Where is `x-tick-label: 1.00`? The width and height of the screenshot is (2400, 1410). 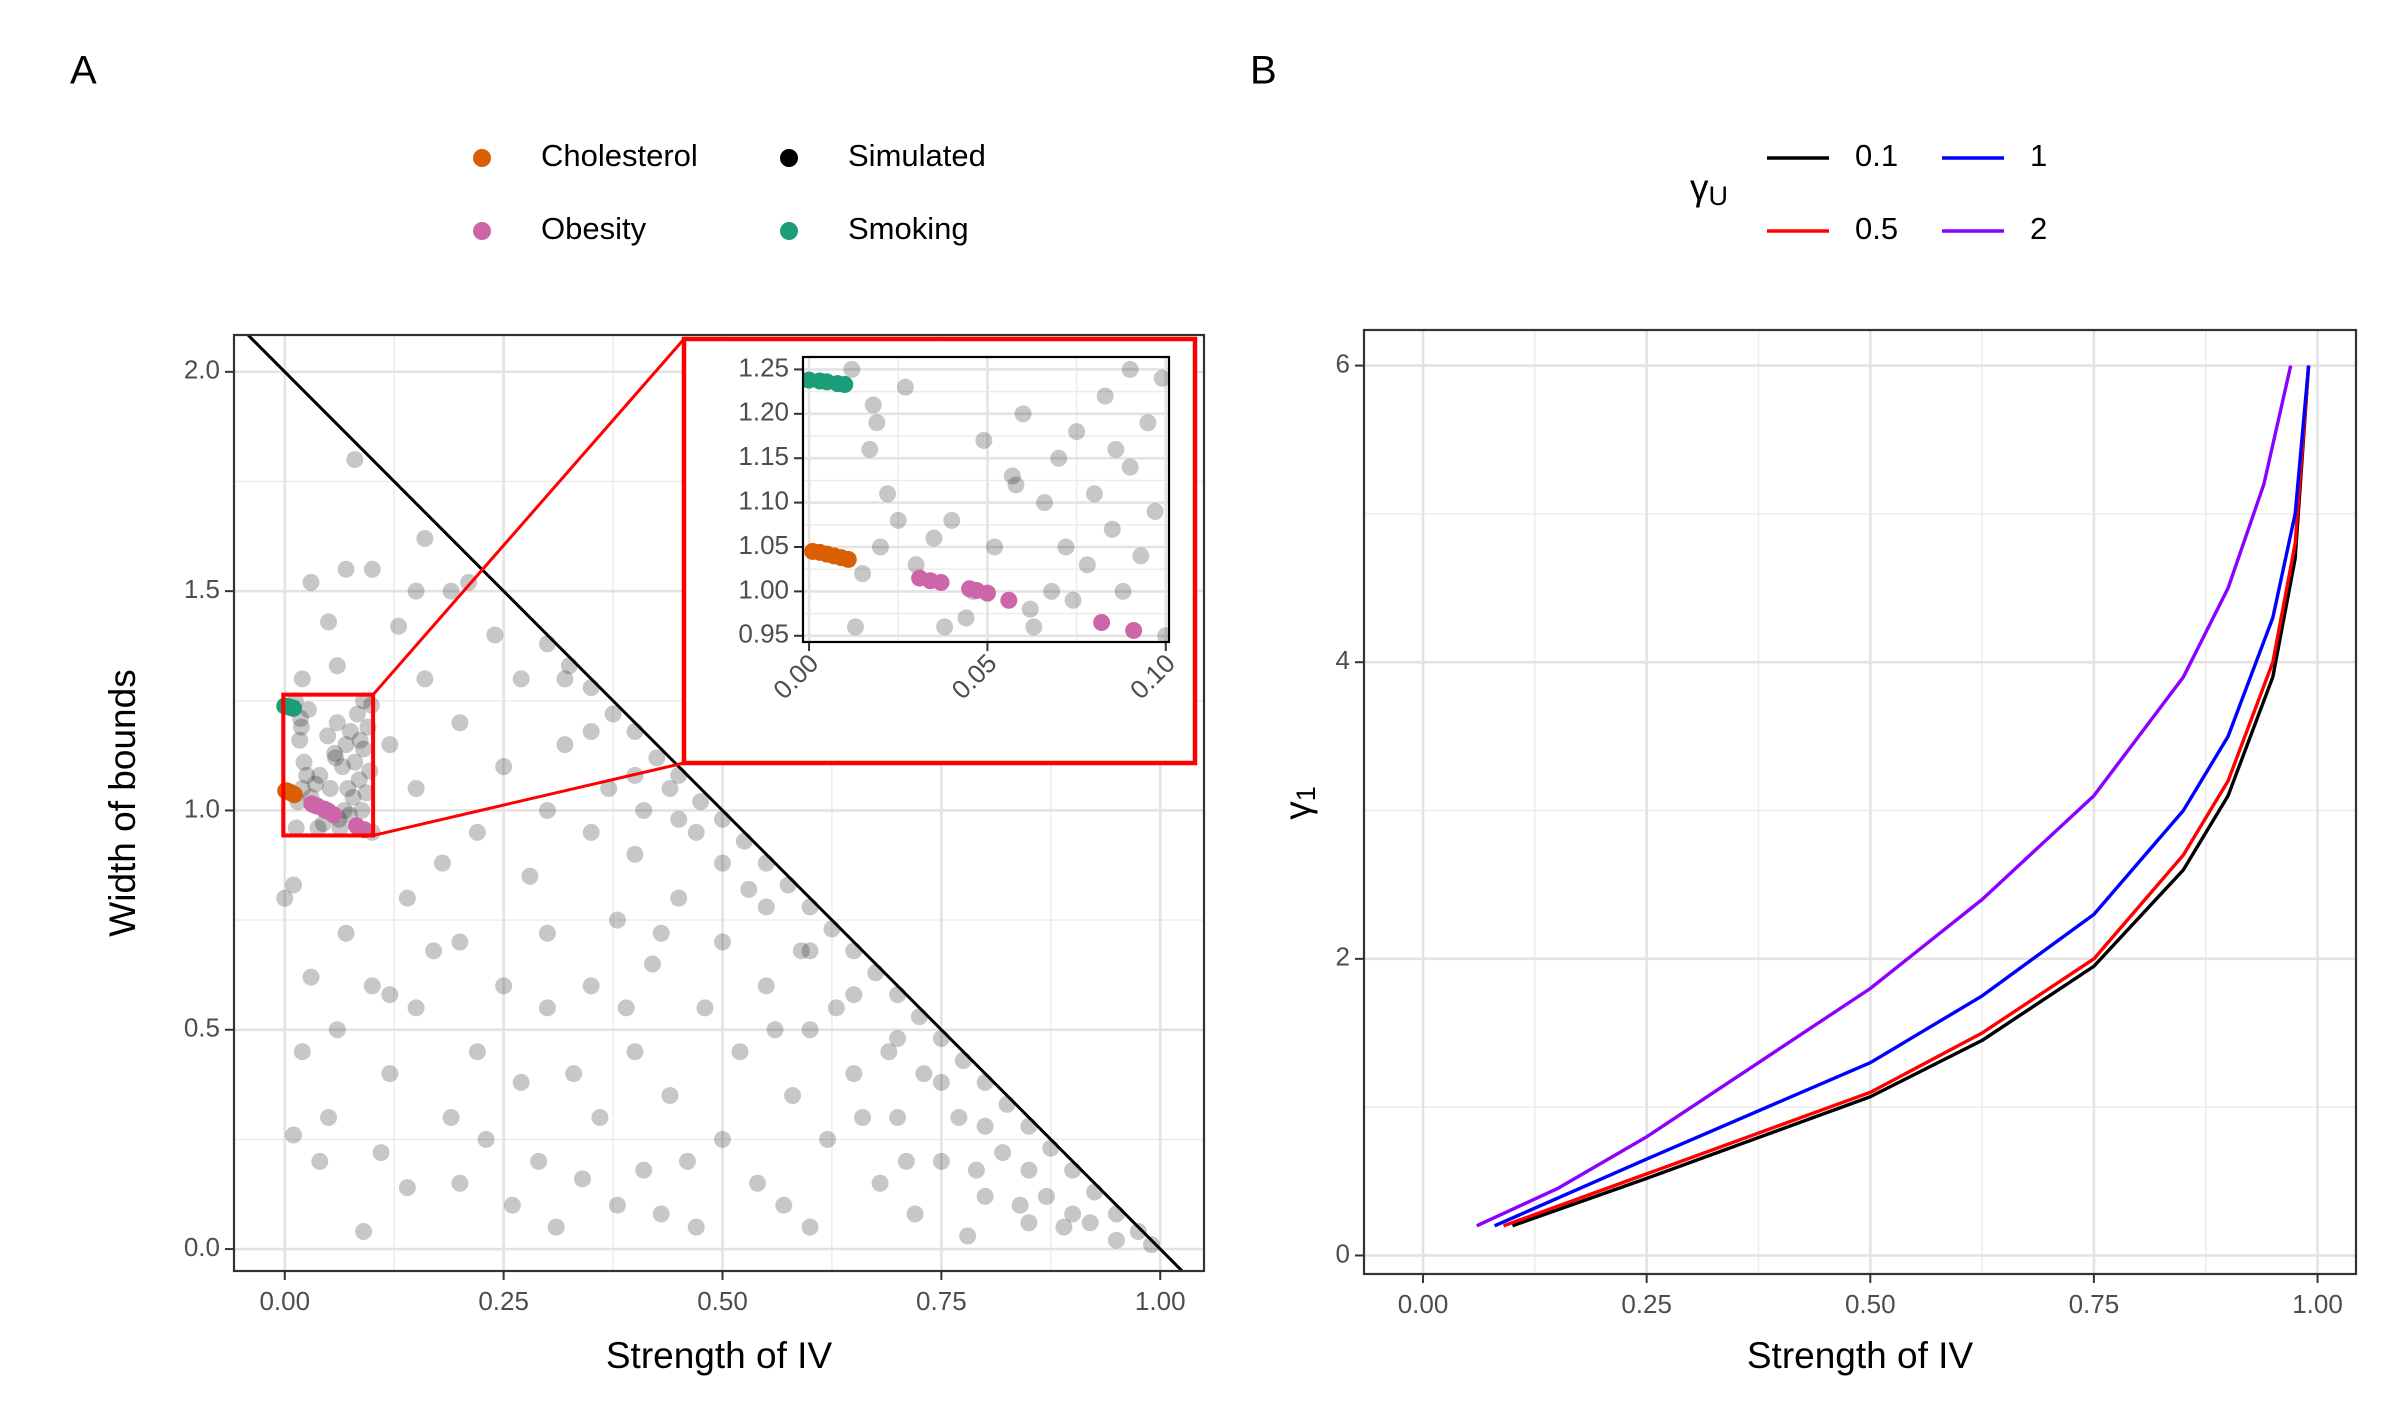
x-tick-label: 1.00 is located at coordinates (2317, 1304).